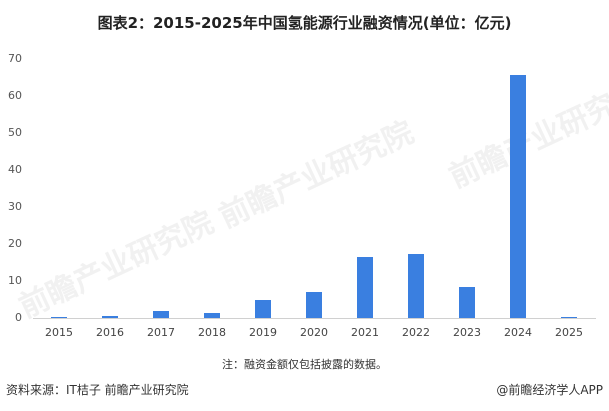 The height and width of the screenshot is (411, 609). Describe the element at coordinates (161, 332) in the screenshot. I see `x-tick-label: 2017` at that location.